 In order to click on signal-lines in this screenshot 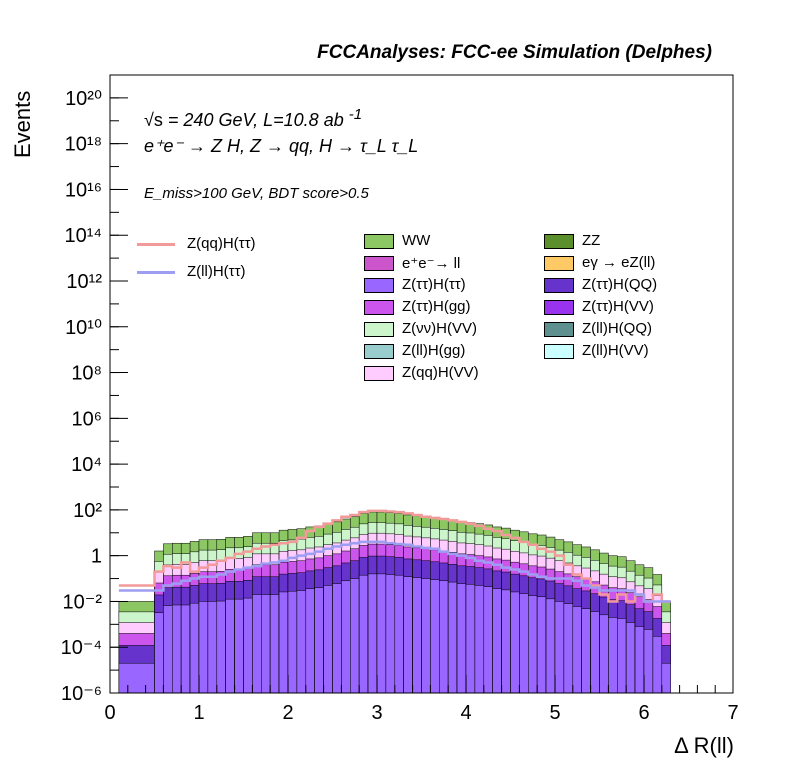, I will do `click(394, 556)`.